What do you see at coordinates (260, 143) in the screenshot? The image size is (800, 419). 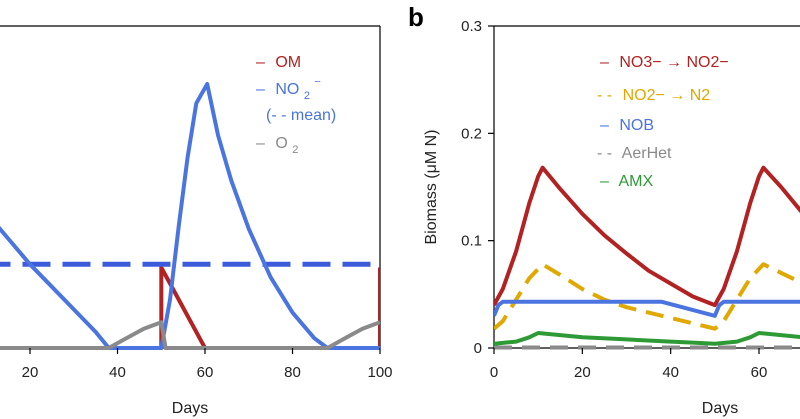 I see `legend-o2-marker: –` at bounding box center [260, 143].